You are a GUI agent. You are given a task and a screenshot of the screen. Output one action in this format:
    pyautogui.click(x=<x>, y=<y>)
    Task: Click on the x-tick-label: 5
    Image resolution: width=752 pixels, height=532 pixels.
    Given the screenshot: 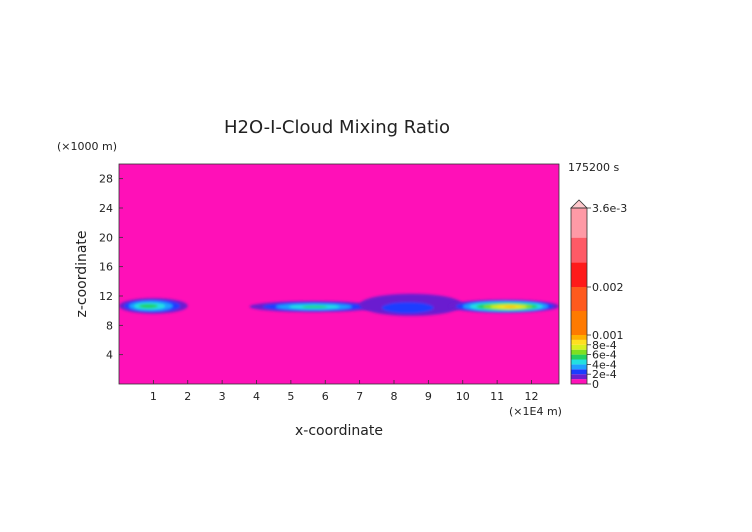 What is the action you would take?
    pyautogui.click(x=290, y=396)
    